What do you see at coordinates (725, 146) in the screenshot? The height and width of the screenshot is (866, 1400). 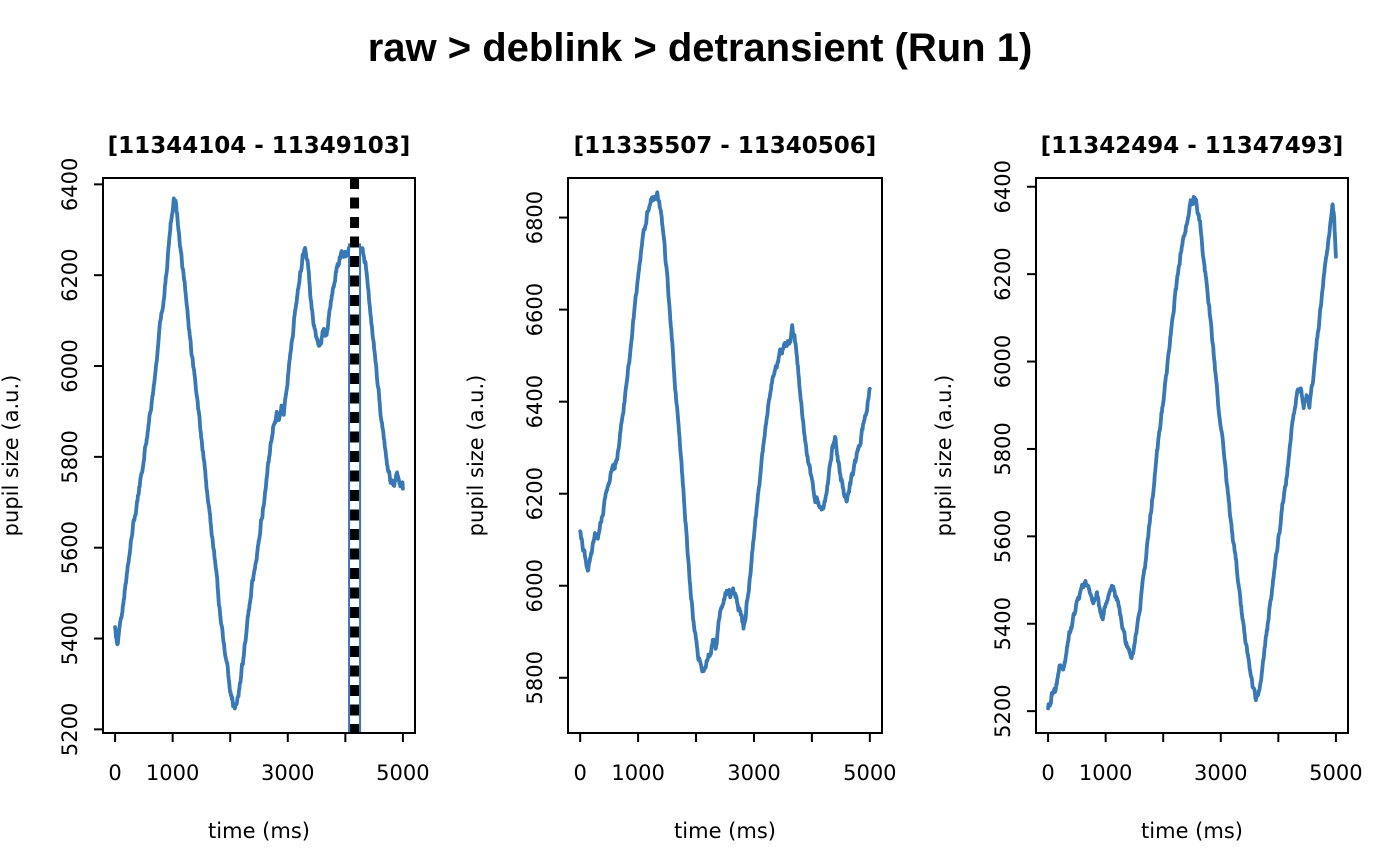 I see `panel-title: [11335507 - 11340506]` at bounding box center [725, 146].